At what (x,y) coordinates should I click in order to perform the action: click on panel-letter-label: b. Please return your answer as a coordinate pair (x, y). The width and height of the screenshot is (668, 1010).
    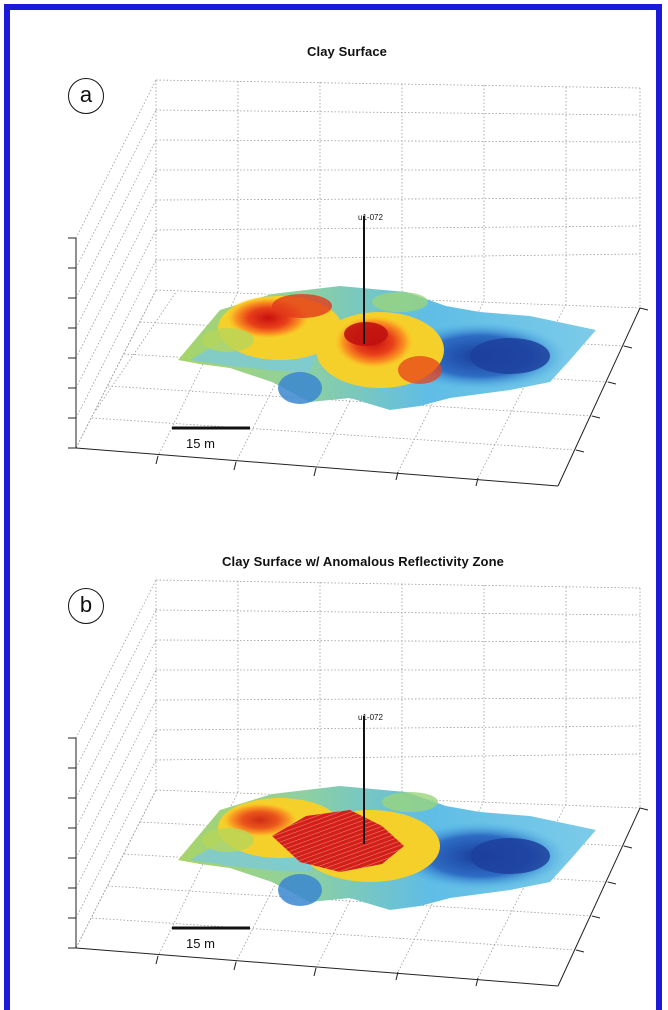
    Looking at the image, I should click on (86, 606).